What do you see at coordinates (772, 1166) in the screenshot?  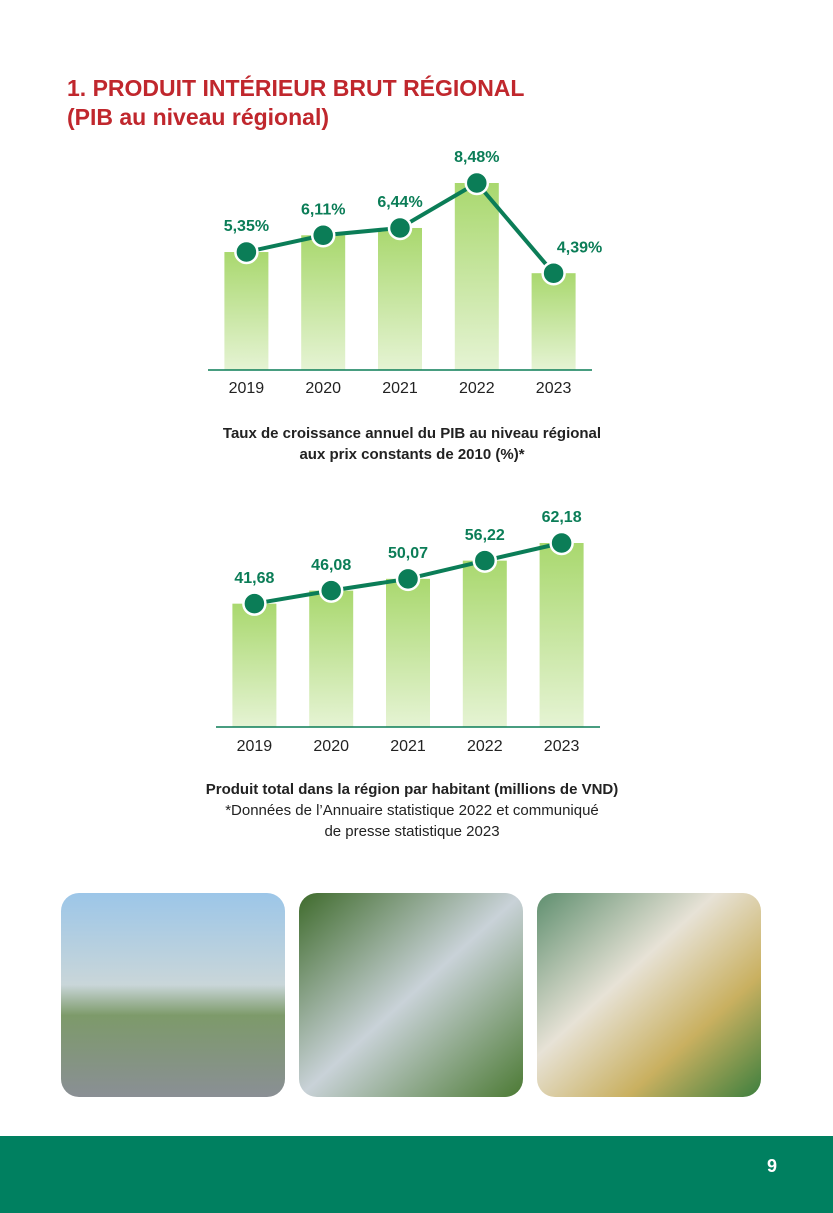 I see `page-number: 9` at bounding box center [772, 1166].